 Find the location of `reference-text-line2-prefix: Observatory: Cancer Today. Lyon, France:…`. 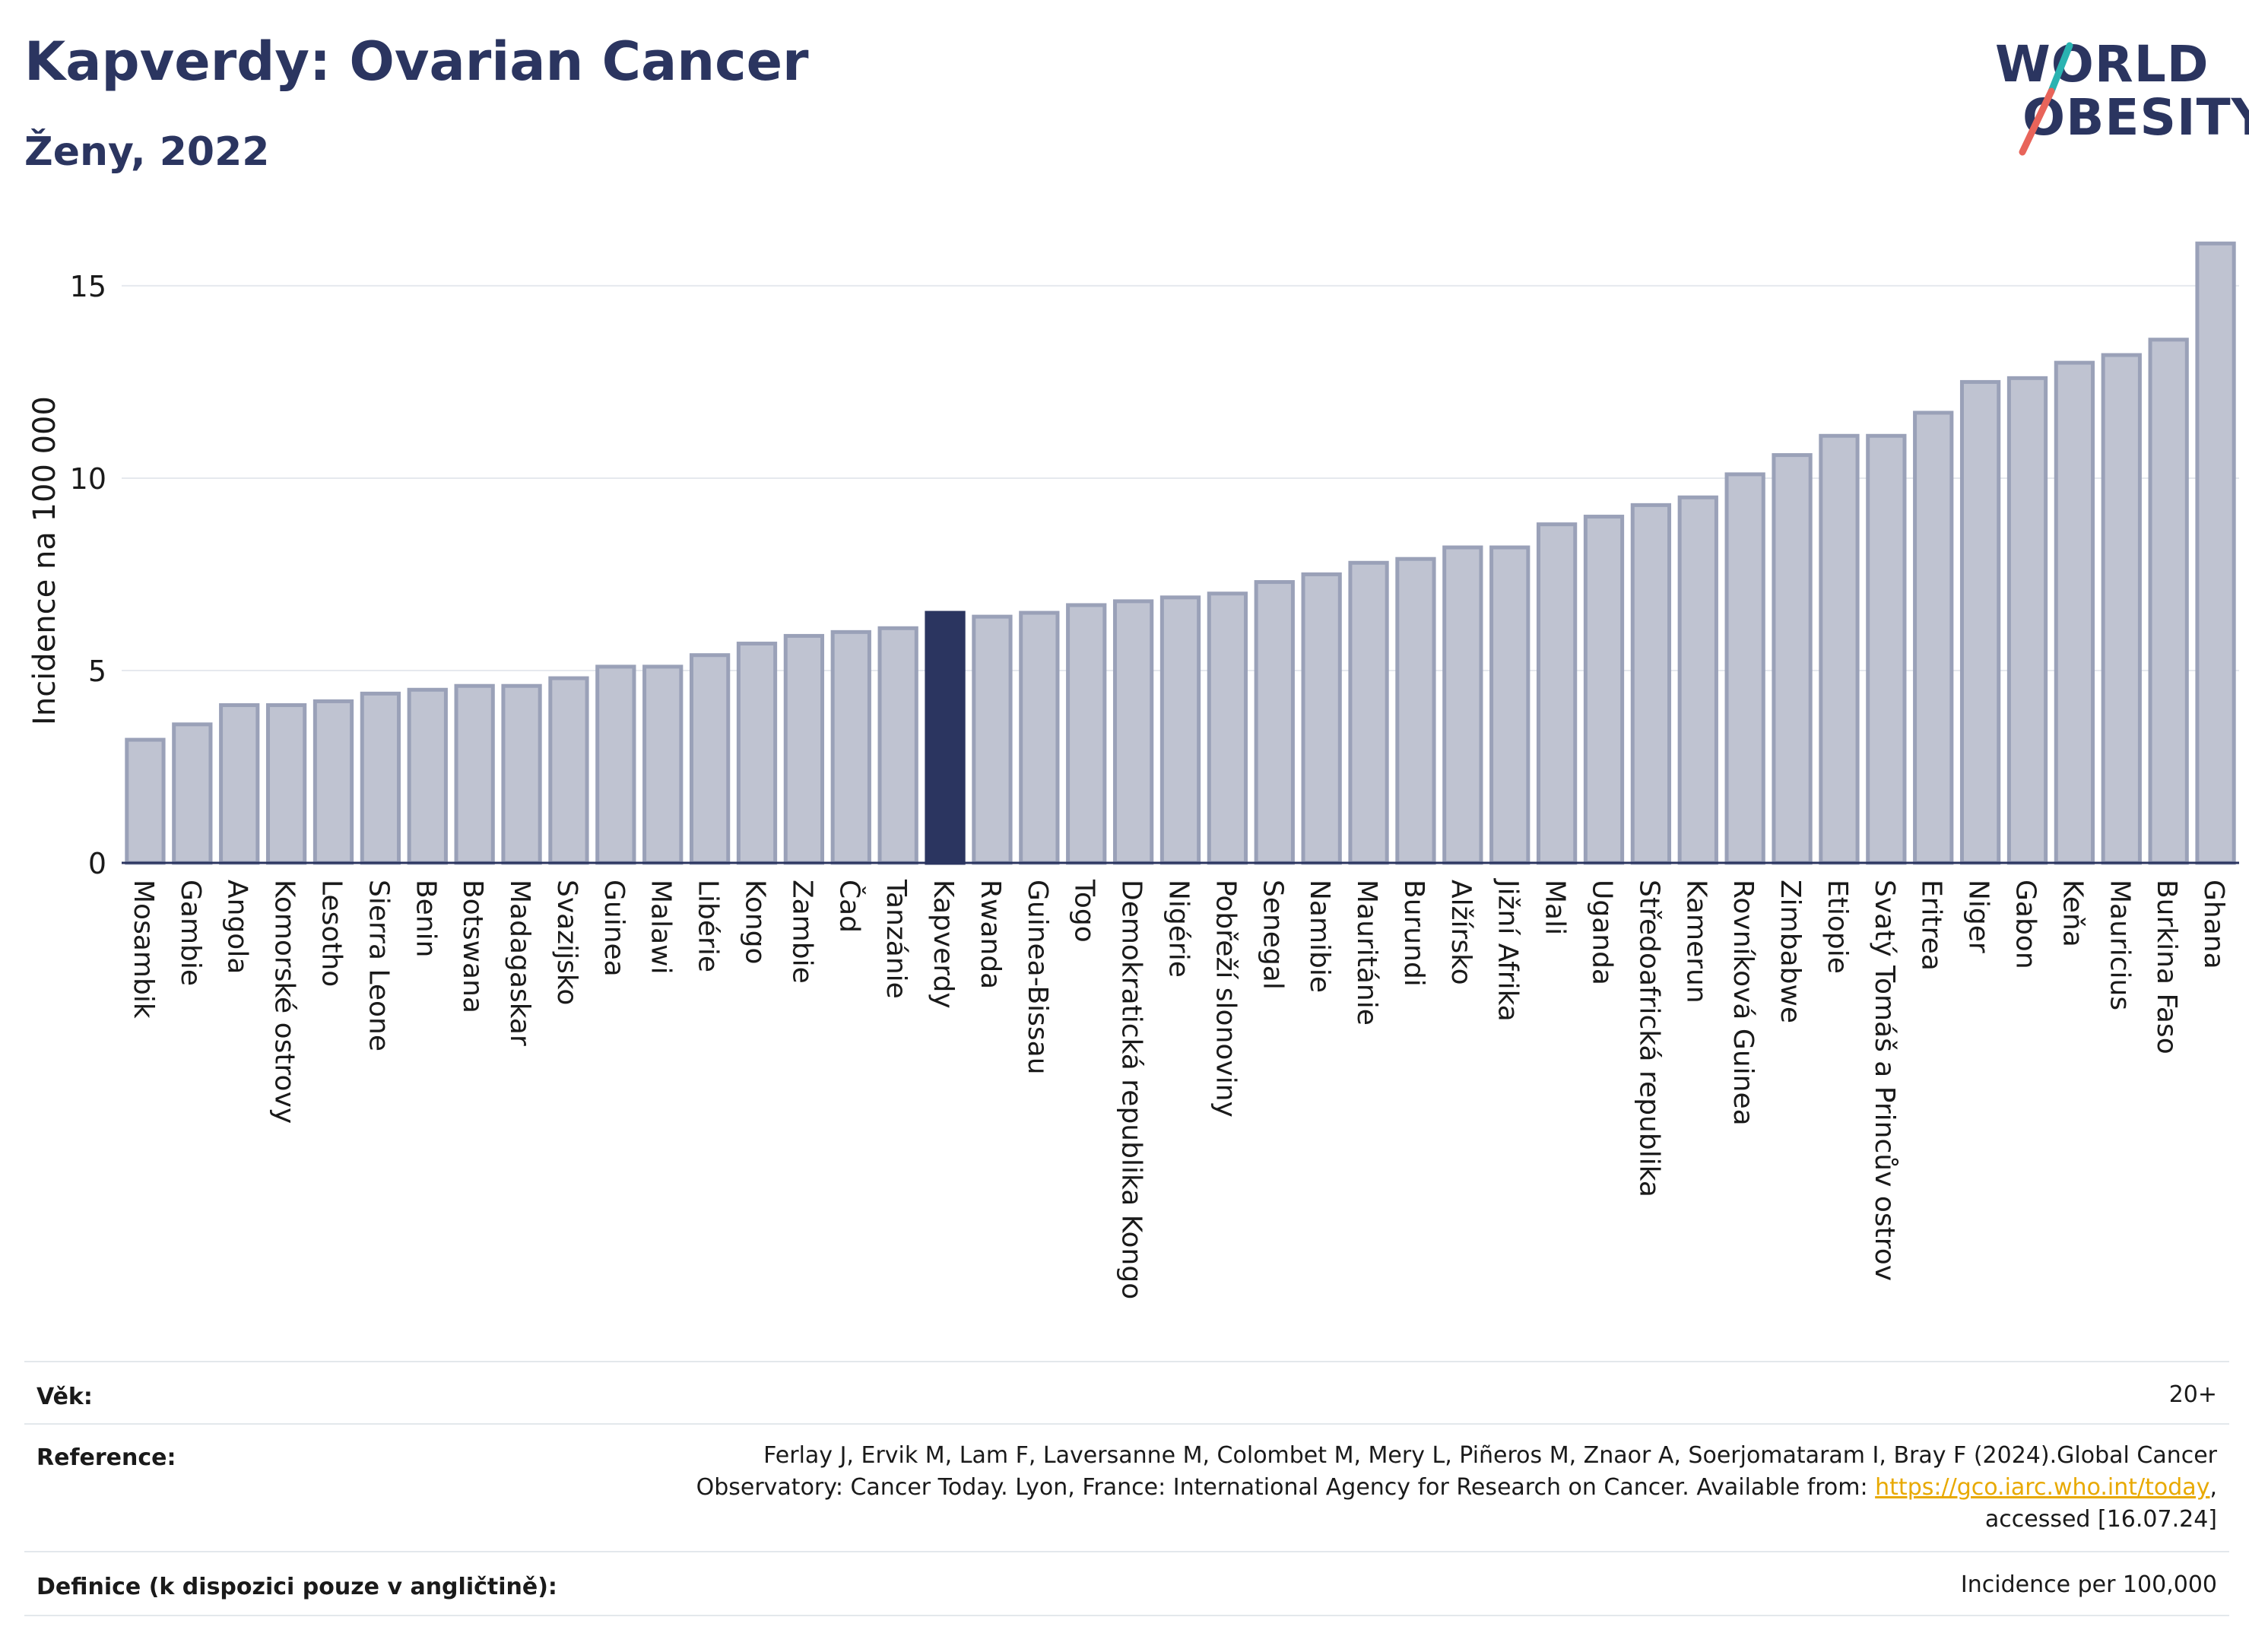

reference-text-line2-prefix: Observatory: Cancer Today. Lyon, France:… is located at coordinates (1286, 1487).